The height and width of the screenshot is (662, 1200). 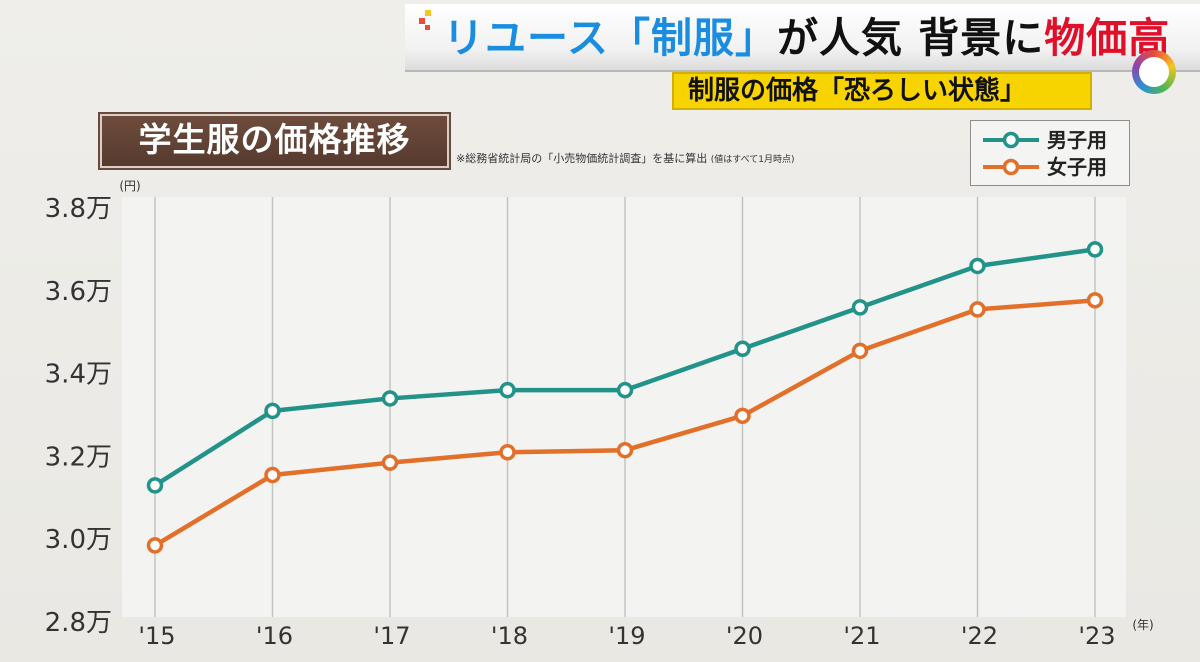 I want to click on legend-label-girls: 女子用, so click(x=1077, y=167).